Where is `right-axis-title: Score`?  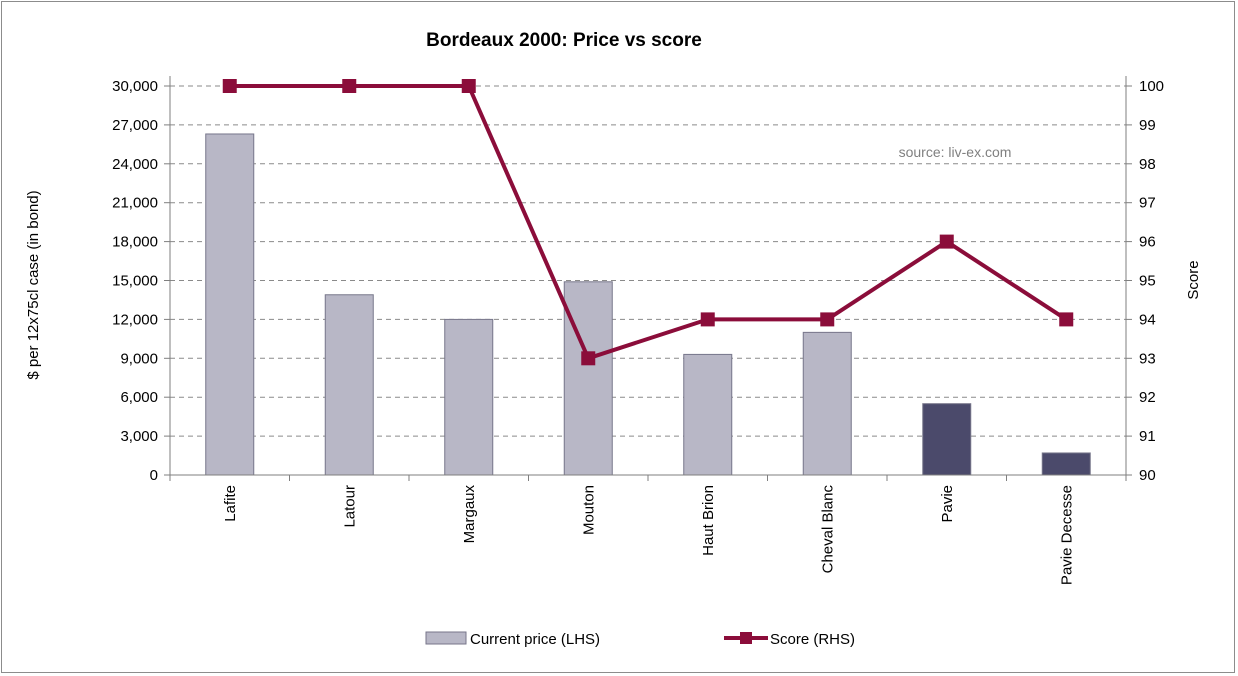
right-axis-title: Score is located at coordinates (1193, 279).